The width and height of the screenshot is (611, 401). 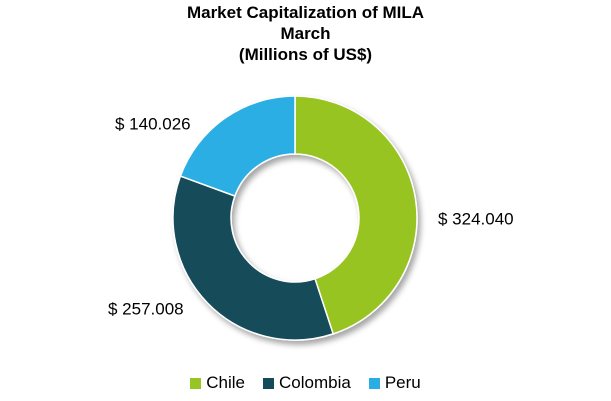 I want to click on data-label-chile: $ 324.040, so click(x=476, y=218).